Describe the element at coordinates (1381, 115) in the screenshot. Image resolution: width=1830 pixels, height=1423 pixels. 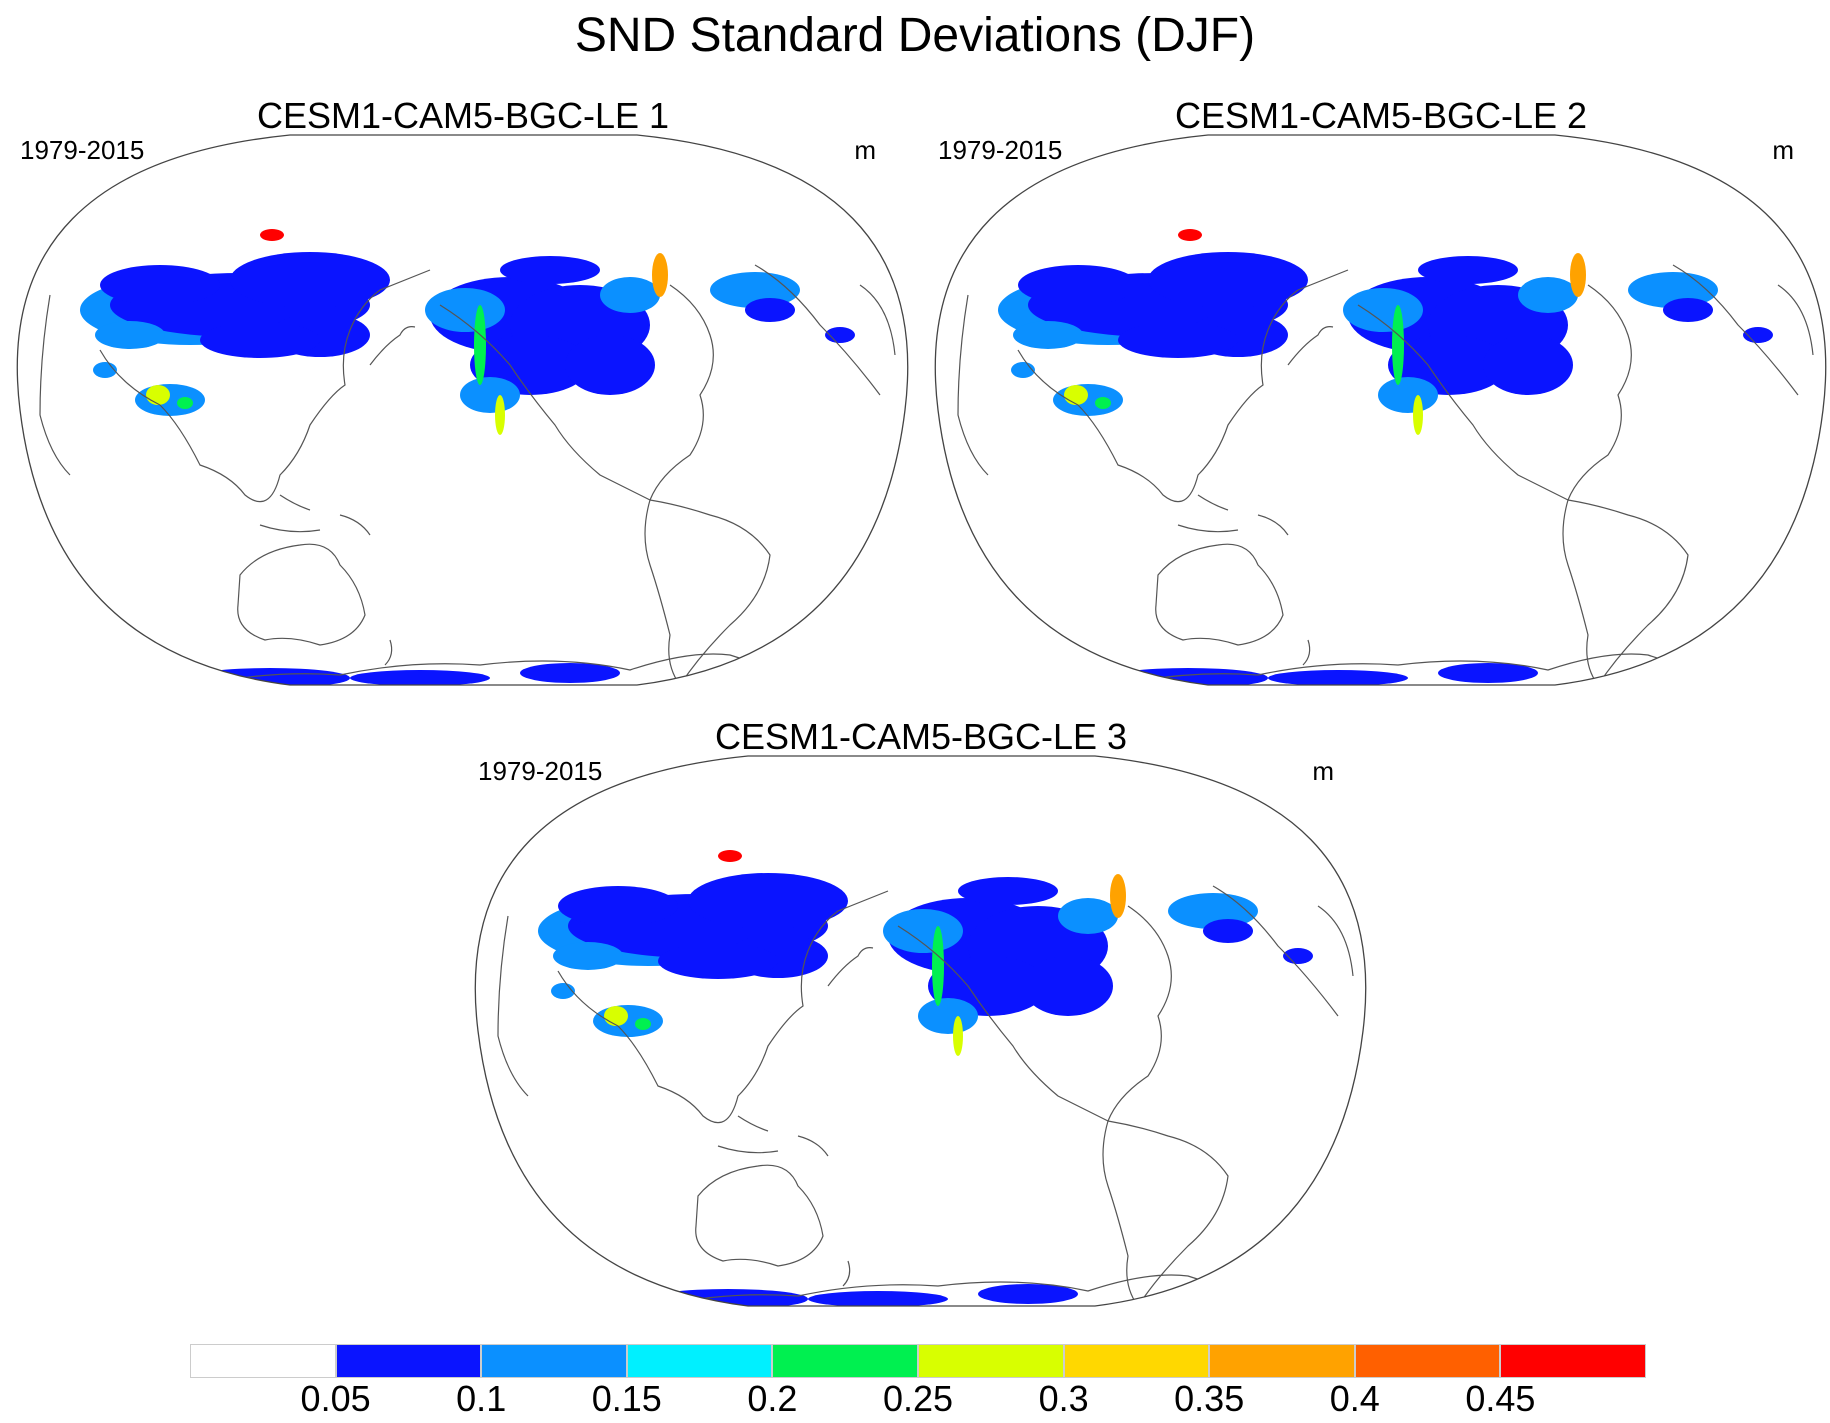
I see `panel-title: CESM1-CAM5-BGC-LE 2` at that location.